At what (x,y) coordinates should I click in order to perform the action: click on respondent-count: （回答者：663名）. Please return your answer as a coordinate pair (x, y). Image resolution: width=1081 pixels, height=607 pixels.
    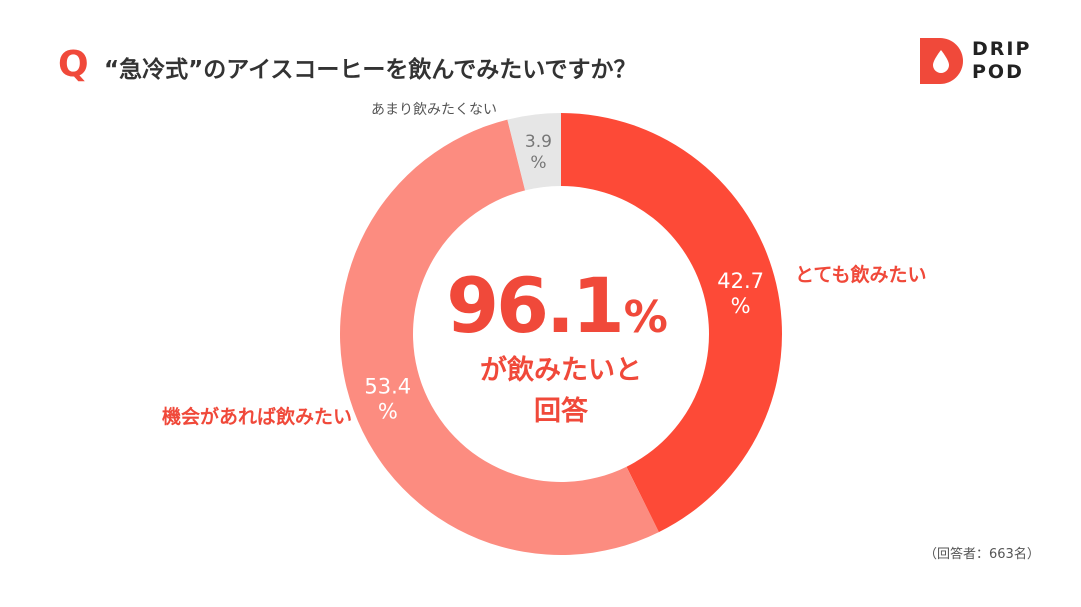
    Looking at the image, I should click on (982, 554).